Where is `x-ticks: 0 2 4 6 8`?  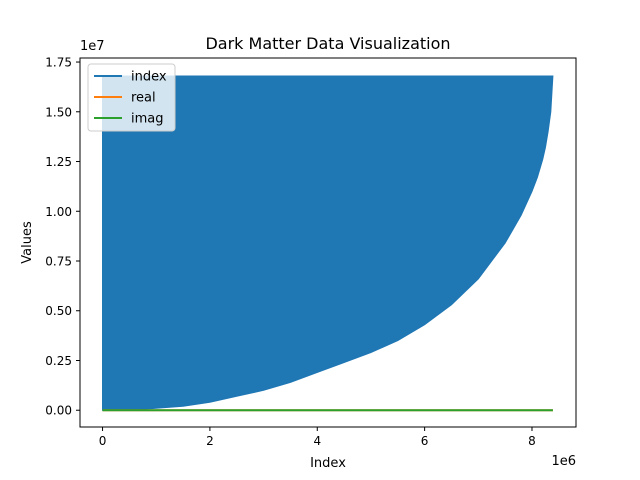 x-ticks: 0 2 4 6 8 is located at coordinates (317, 437).